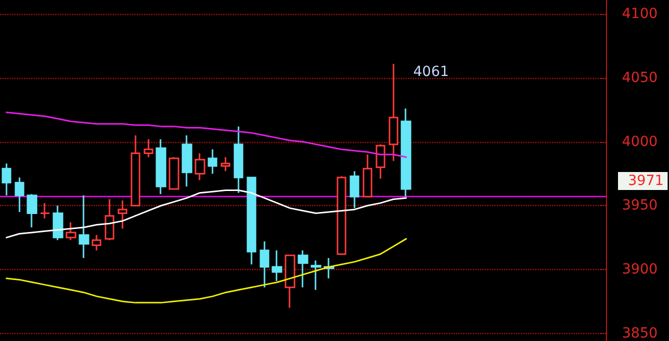  What do you see at coordinates (640, 269) in the screenshot?
I see `y-tick-label: 3900` at bounding box center [640, 269].